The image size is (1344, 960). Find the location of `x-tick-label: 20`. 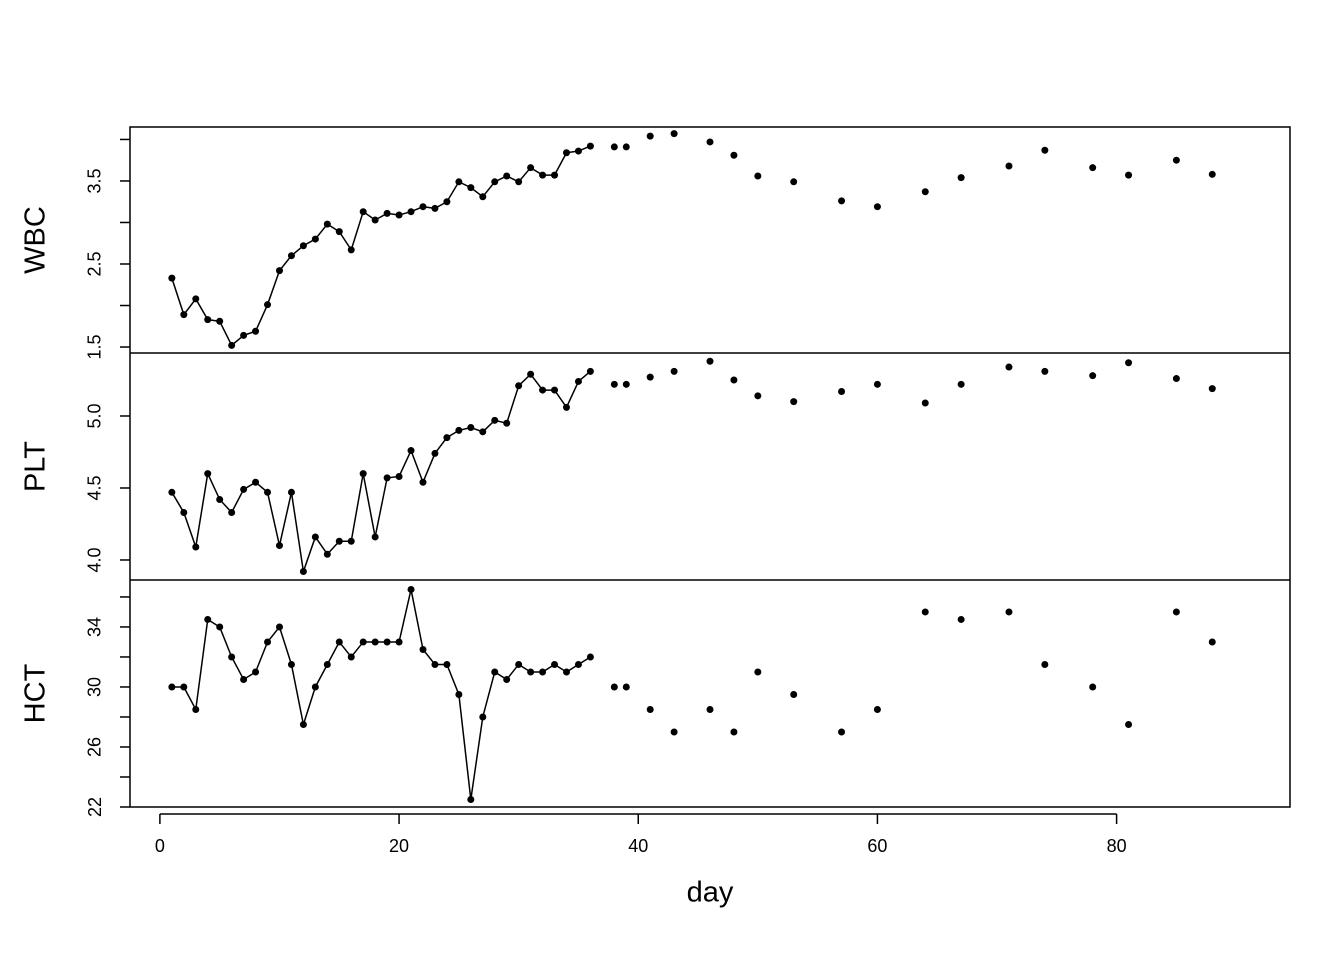

x-tick-label: 20 is located at coordinates (399, 846).